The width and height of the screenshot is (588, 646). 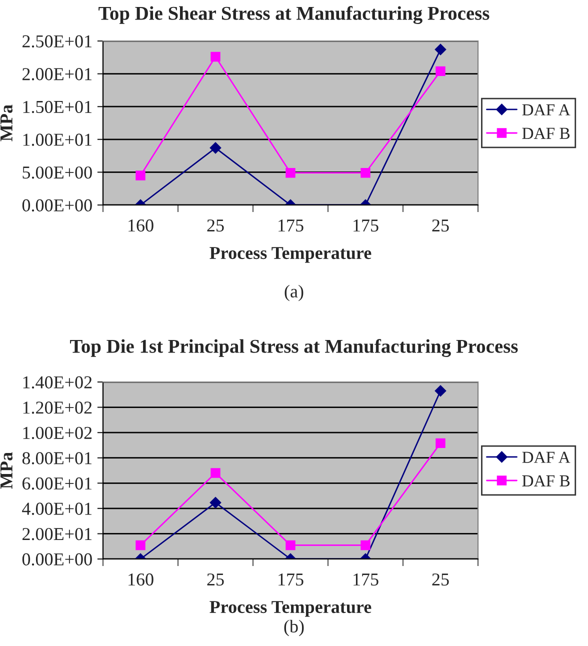 I want to click on text: (a), so click(x=294, y=293).